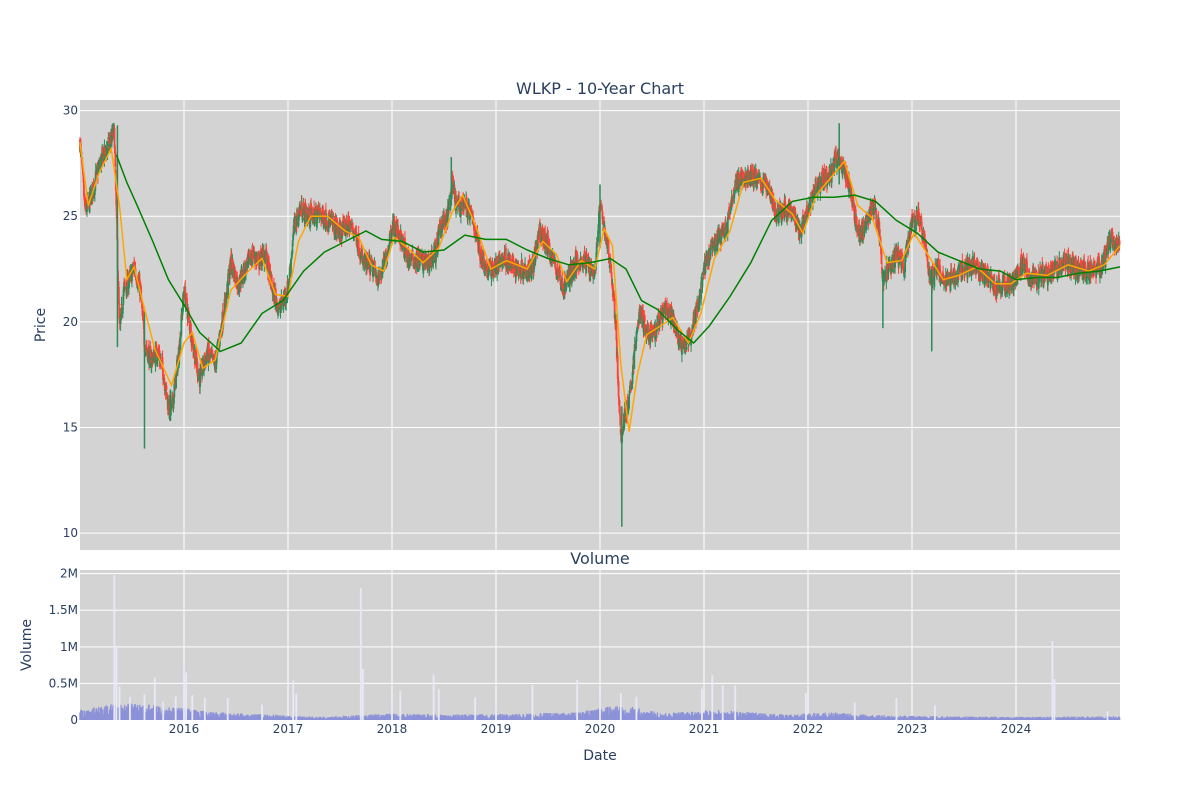 This screenshot has width=1200, height=800. I want to click on price-y-tick: 15, so click(70, 427).